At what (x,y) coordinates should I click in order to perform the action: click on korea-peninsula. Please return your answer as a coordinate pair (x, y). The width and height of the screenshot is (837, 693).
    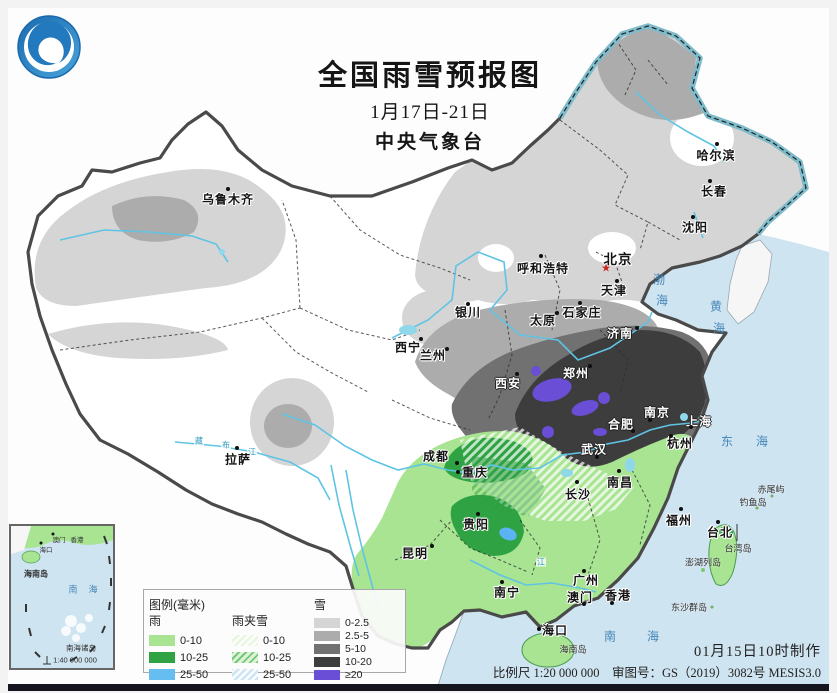
    Looking at the image, I should click on (749, 282).